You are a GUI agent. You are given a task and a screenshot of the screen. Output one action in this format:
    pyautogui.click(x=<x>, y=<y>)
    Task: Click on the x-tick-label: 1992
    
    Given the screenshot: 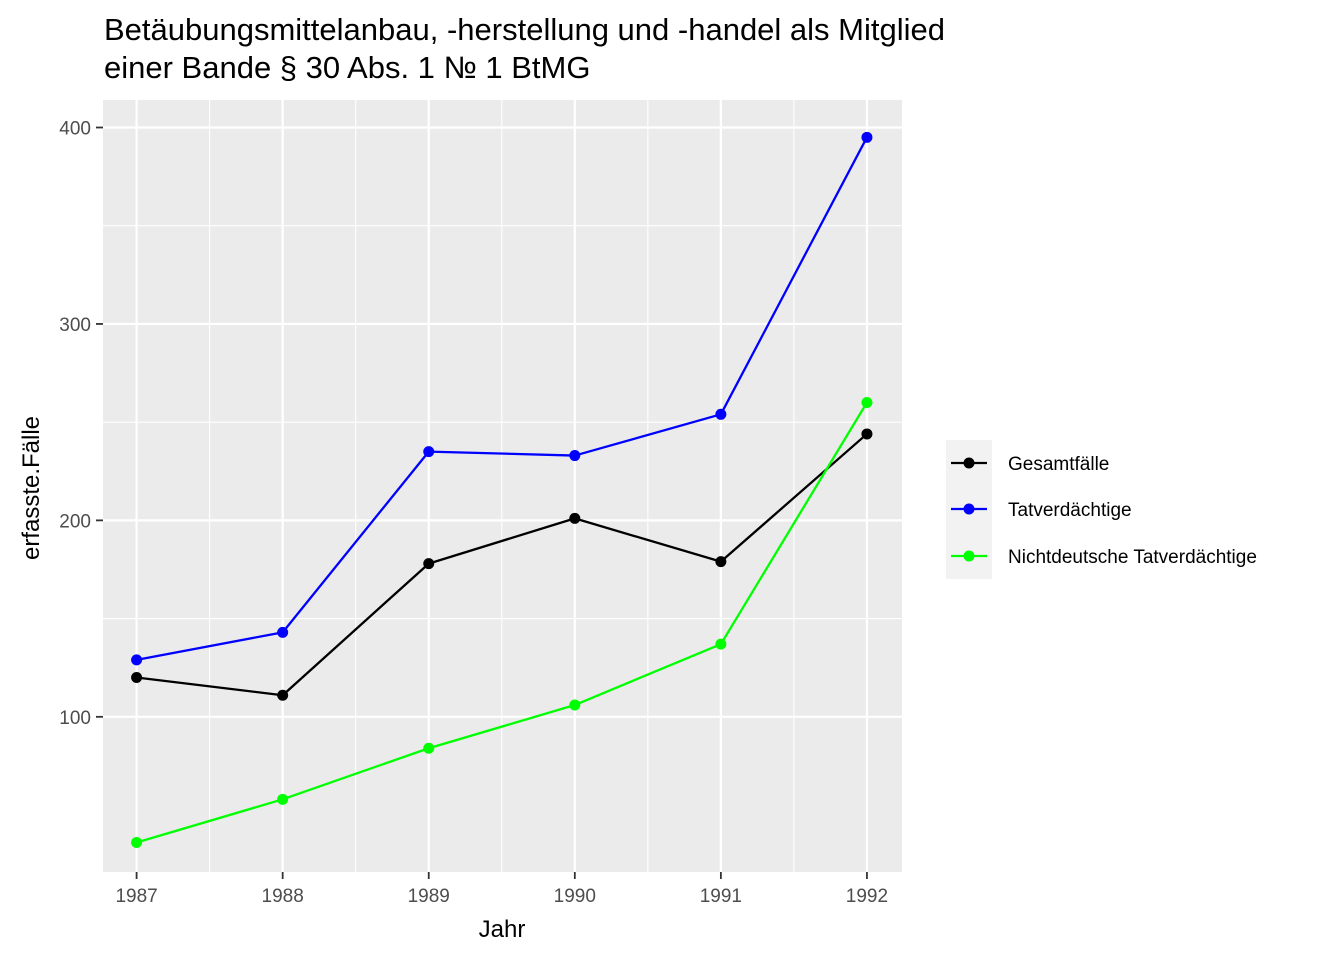 What is the action you would take?
    pyautogui.click(x=867, y=896)
    